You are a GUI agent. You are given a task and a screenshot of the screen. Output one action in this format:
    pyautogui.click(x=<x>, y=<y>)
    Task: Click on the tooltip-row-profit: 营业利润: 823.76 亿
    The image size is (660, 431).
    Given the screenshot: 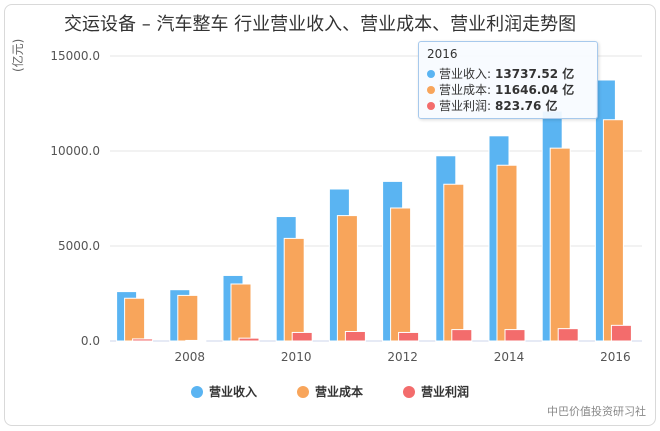 What is the action you would take?
    pyautogui.click(x=492, y=105)
    